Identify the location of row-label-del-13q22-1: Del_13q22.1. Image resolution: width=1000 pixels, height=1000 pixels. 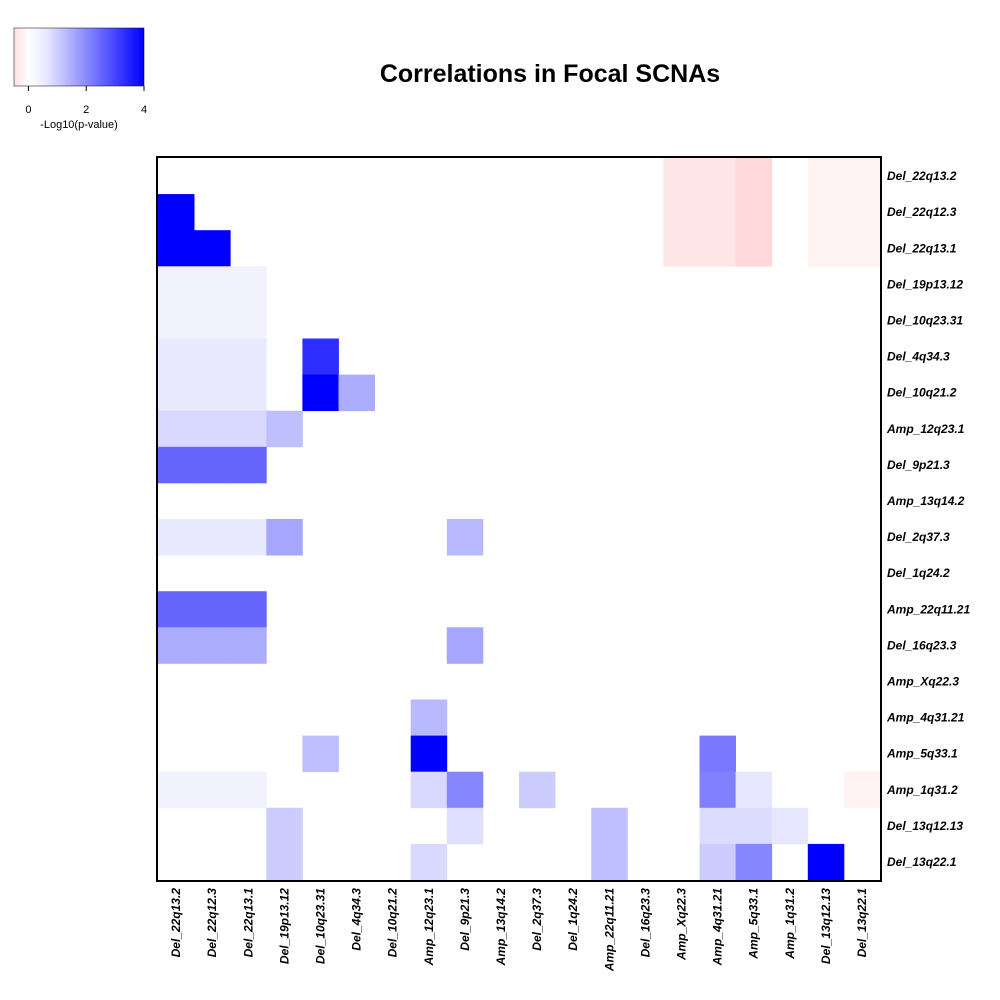
(922, 862).